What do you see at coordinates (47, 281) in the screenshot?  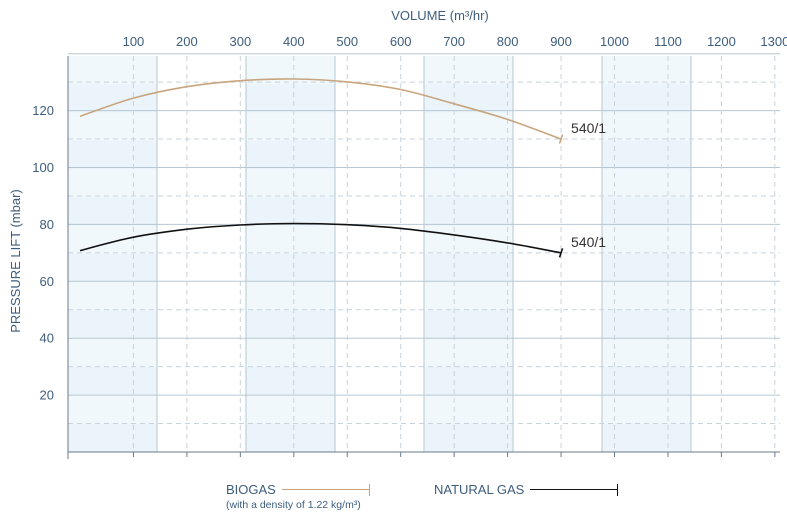 I see `y-tick-label: 60` at bounding box center [47, 281].